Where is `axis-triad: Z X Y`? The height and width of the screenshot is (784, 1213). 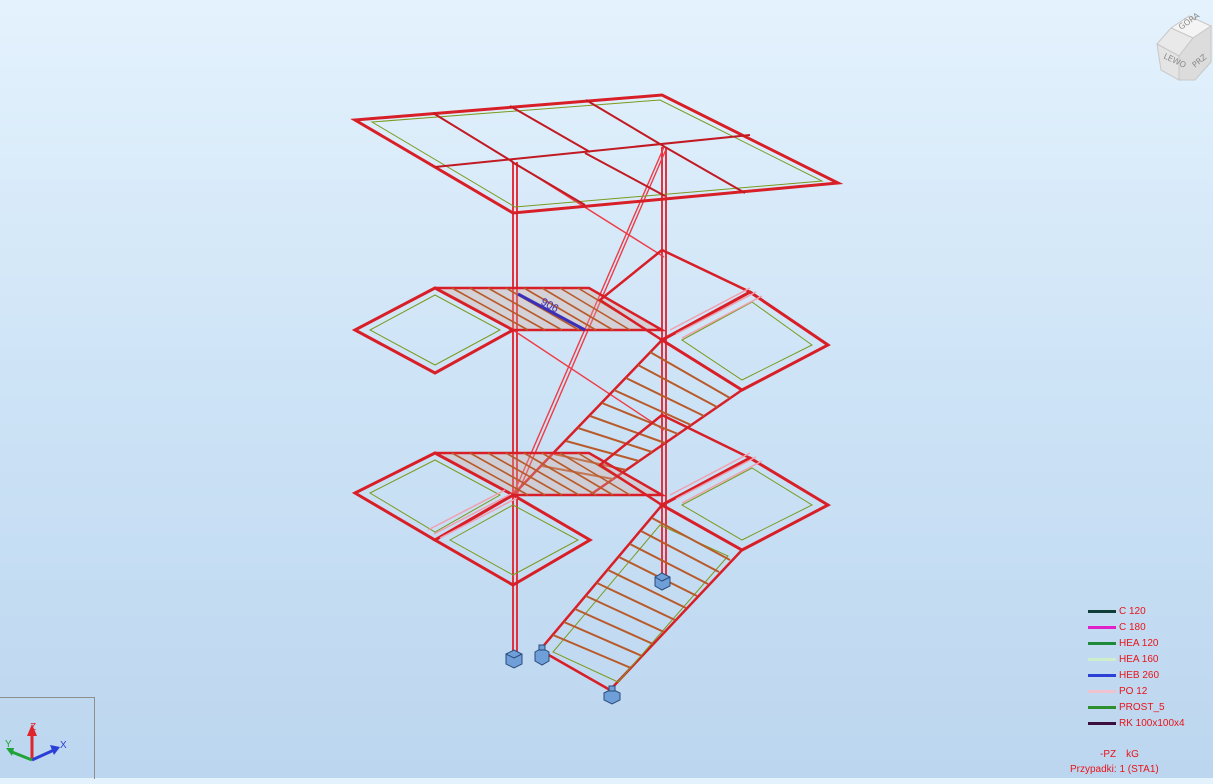 axis-triad: Z X Y is located at coordinates (36, 742).